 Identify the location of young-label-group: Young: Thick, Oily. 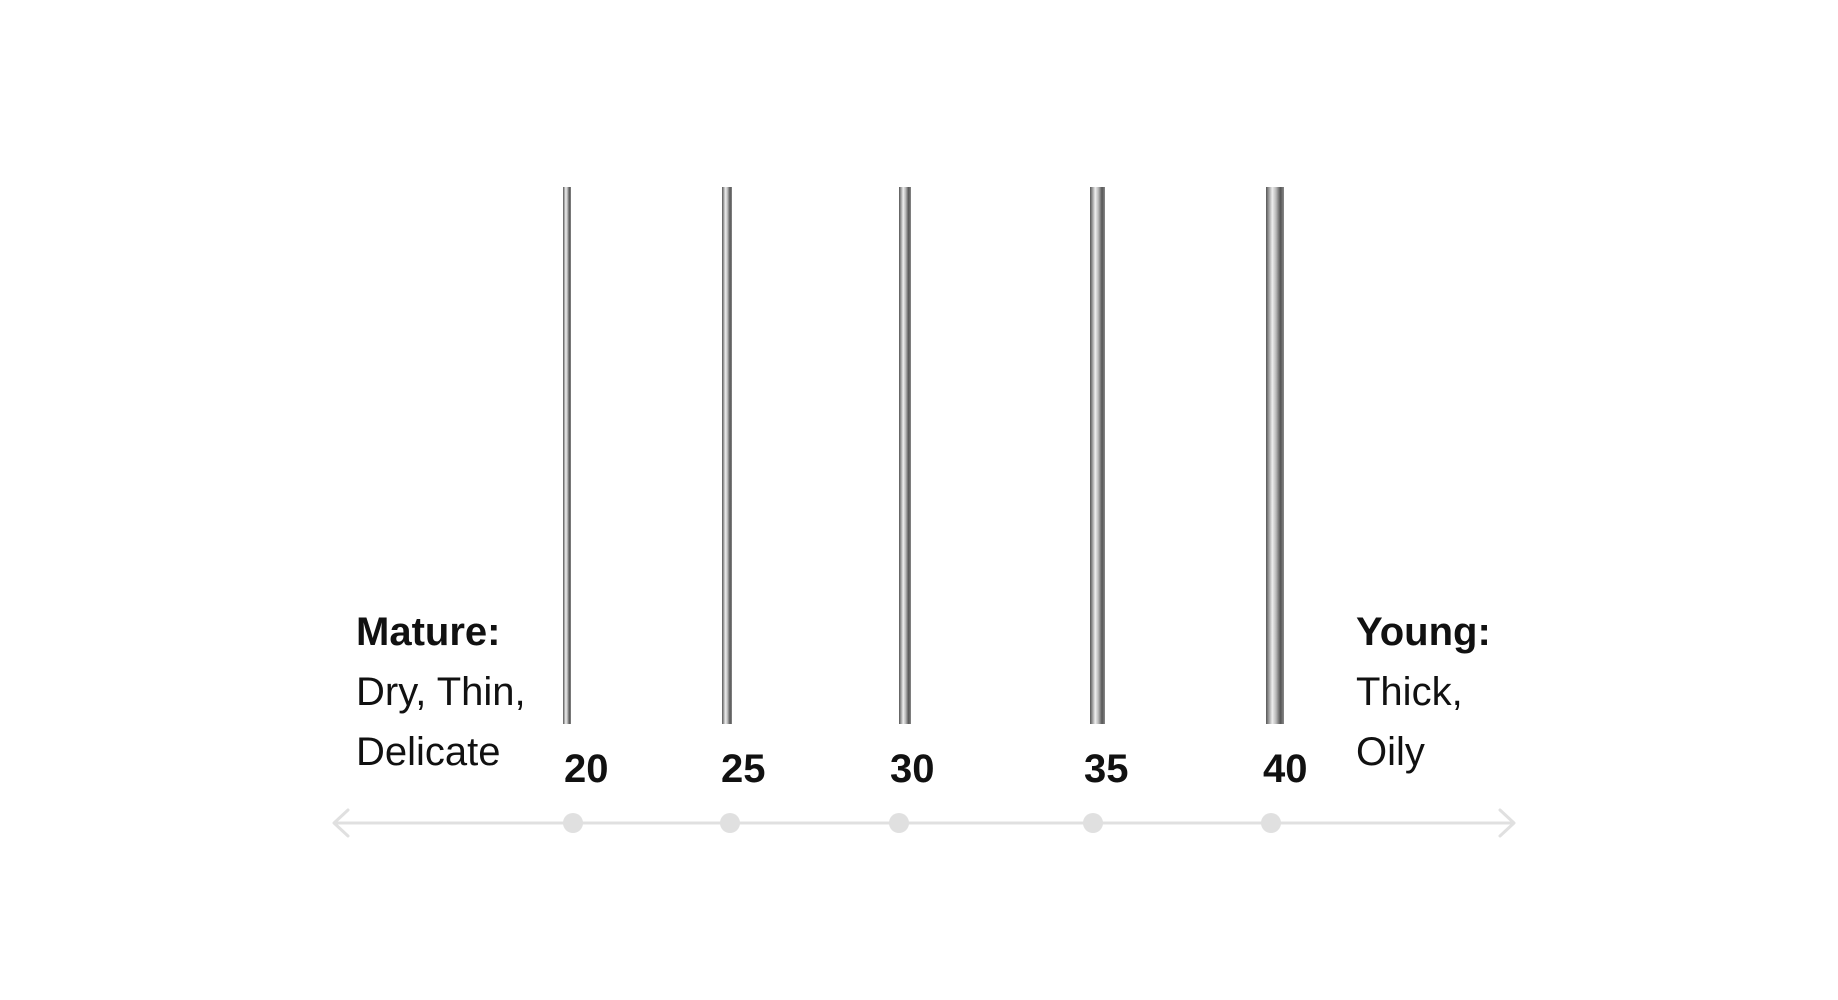
(1423, 692).